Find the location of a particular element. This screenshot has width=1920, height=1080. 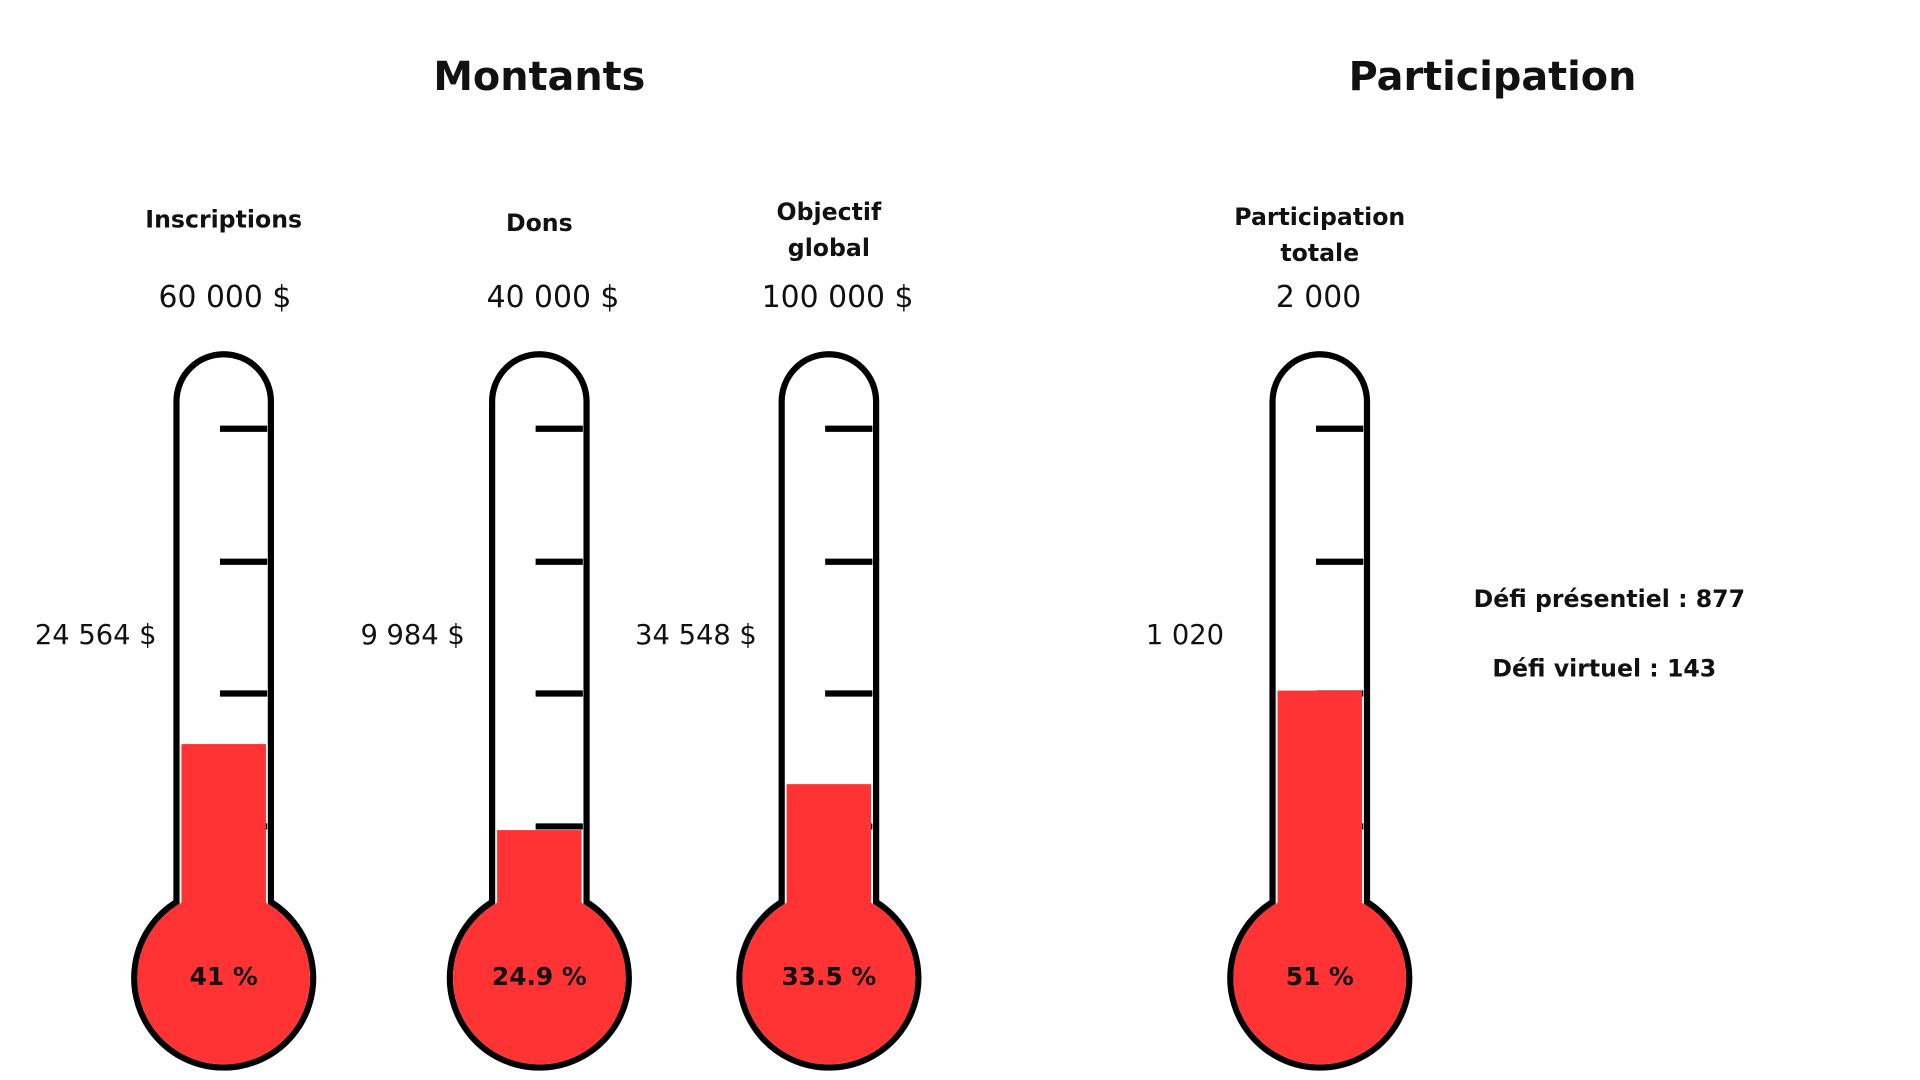

goal: 2 000 is located at coordinates (1318, 297).